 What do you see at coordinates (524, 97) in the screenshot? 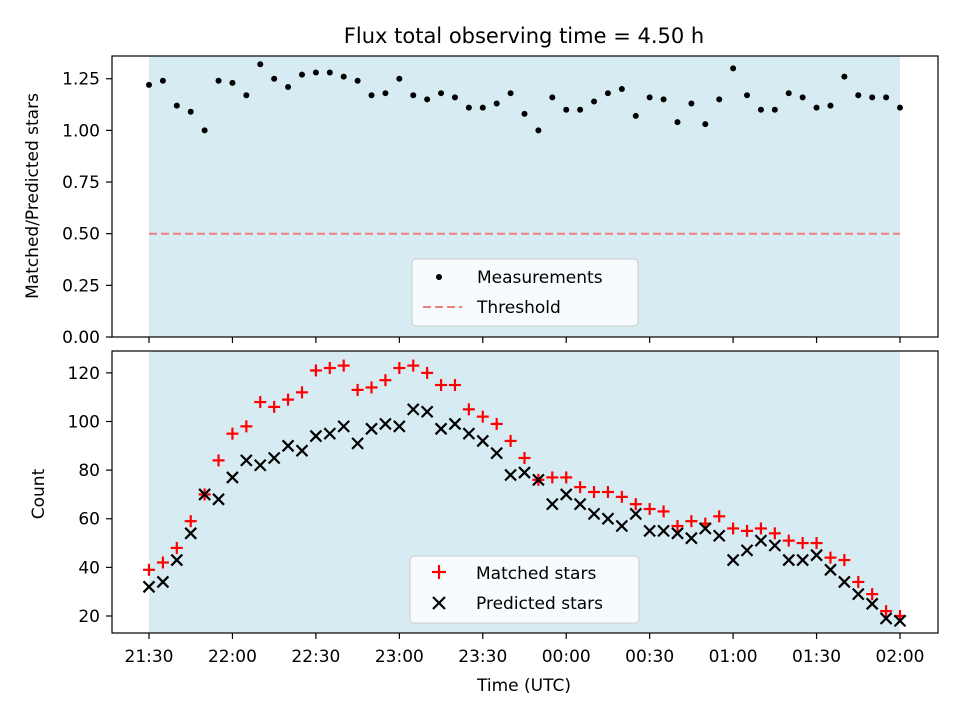
I see `measurements-series` at bounding box center [524, 97].